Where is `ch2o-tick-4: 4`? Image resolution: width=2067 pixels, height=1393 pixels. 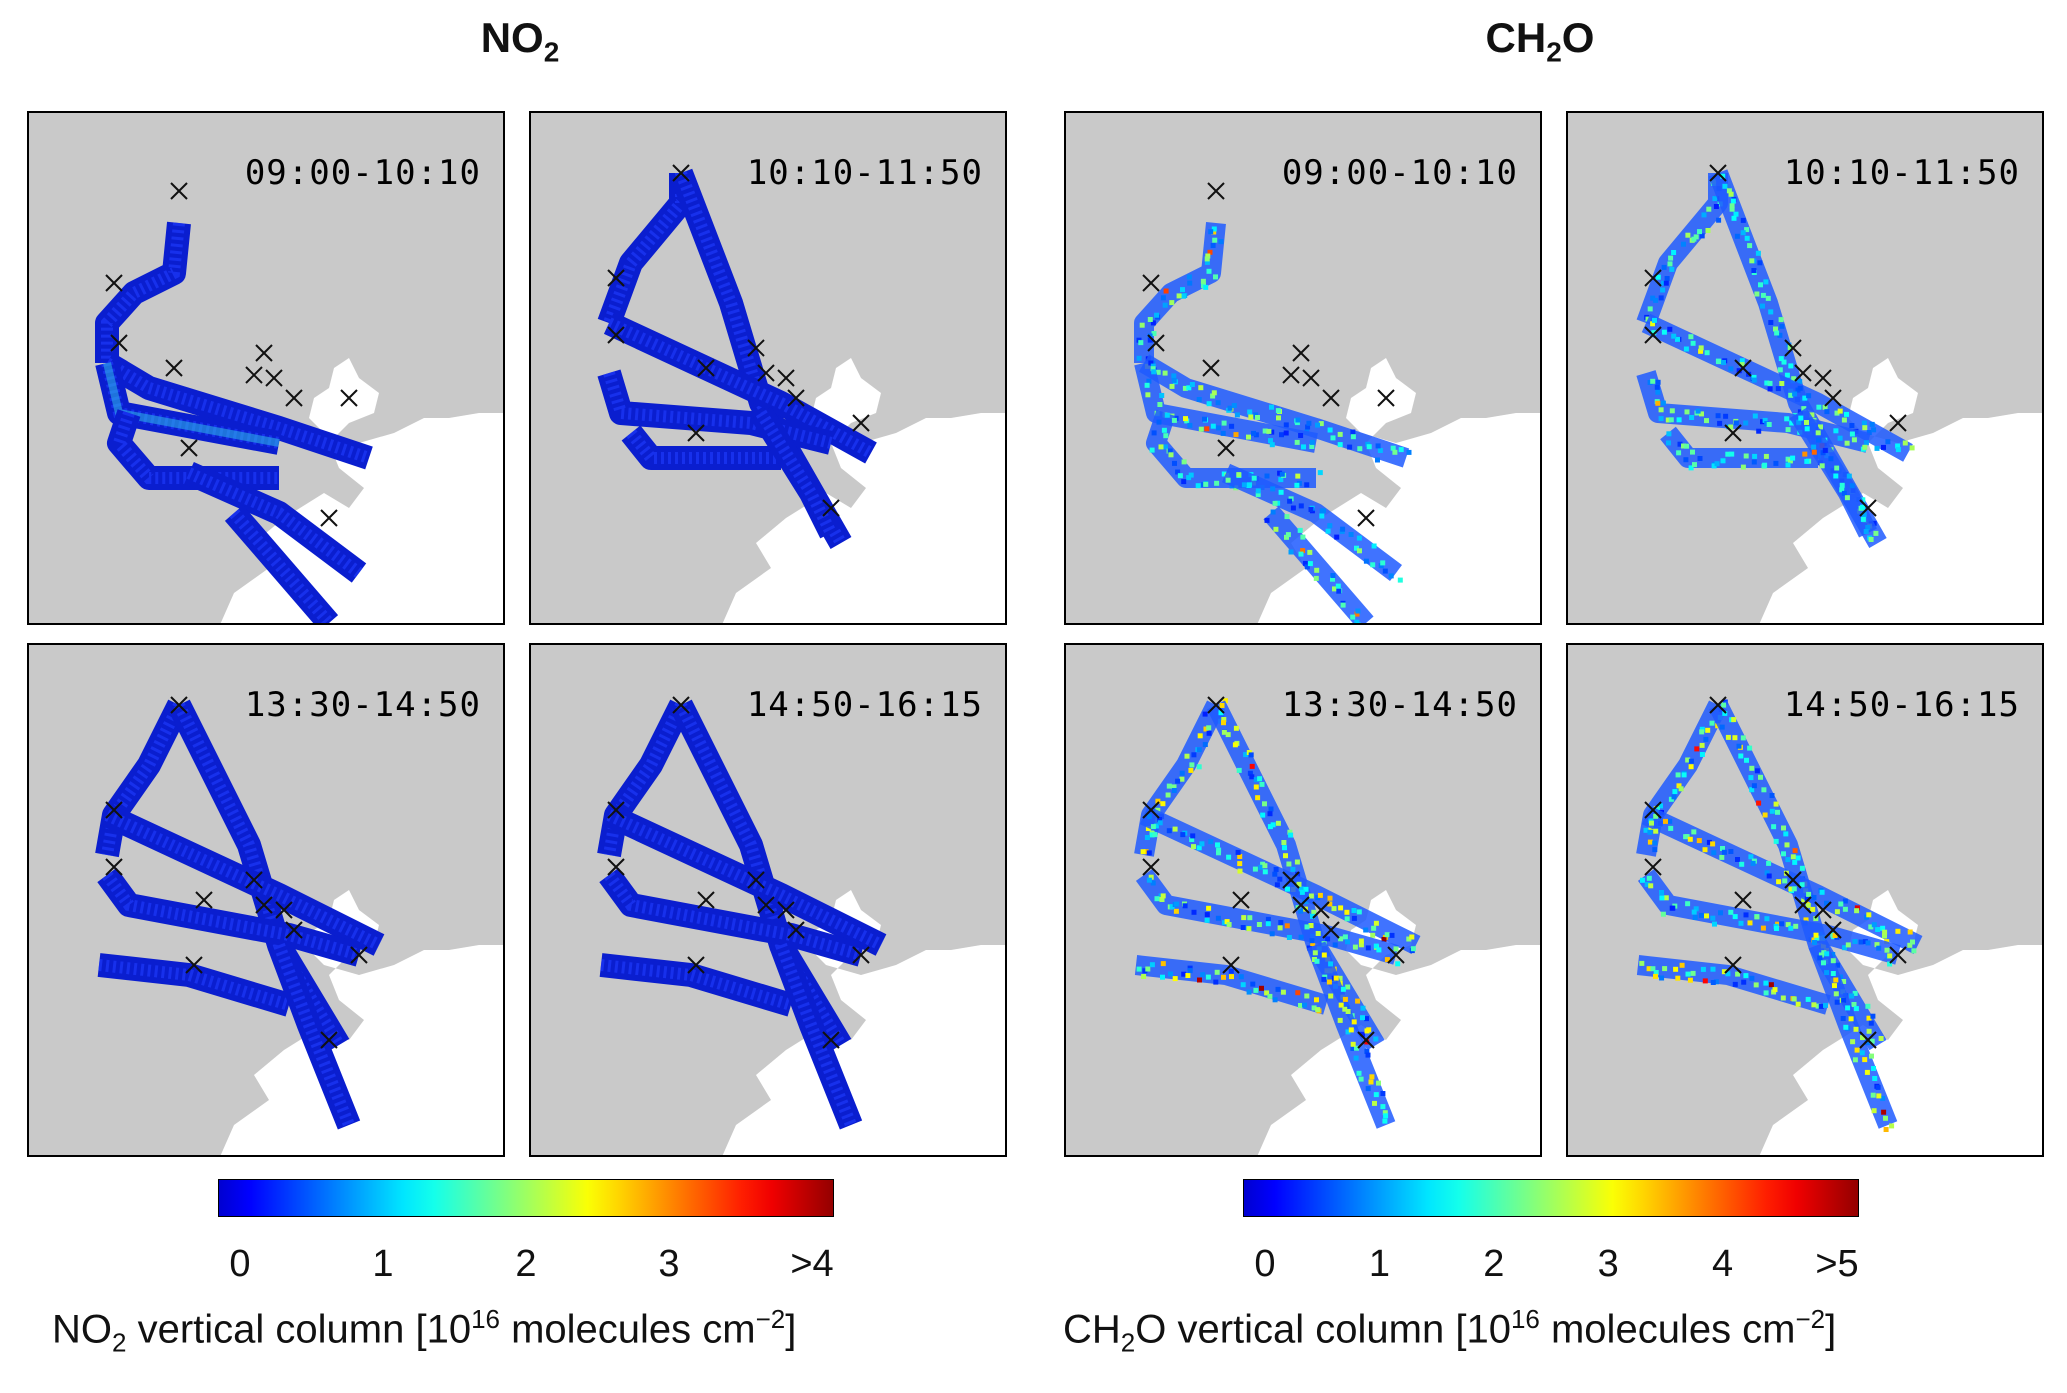 ch2o-tick-4: 4 is located at coordinates (1723, 1264).